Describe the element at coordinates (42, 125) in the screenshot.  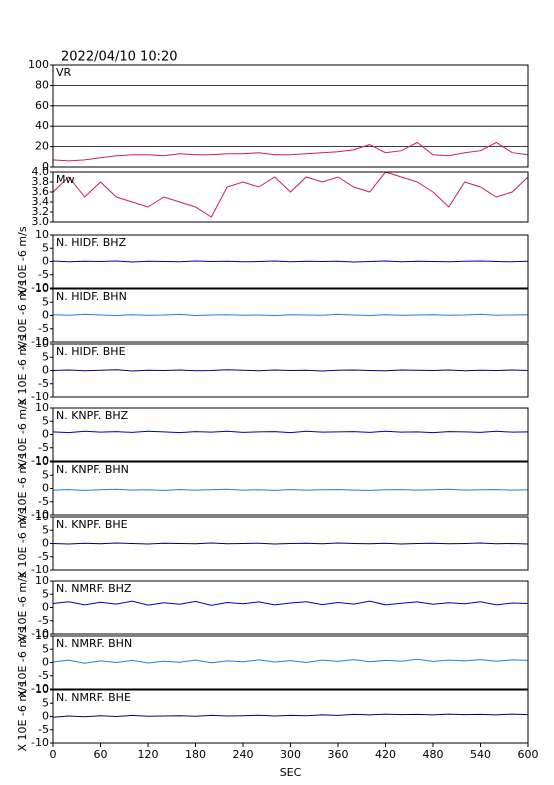
I see `y-tick-label: 40` at that location.